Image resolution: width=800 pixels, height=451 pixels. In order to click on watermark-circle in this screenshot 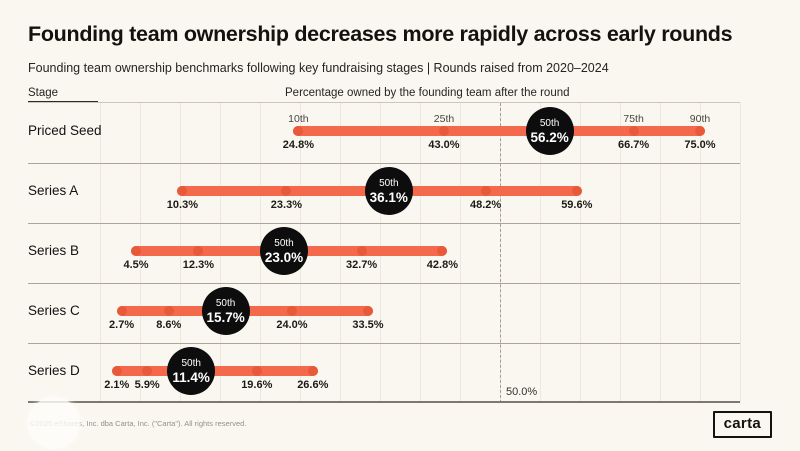, I will do `click(54, 423)`.